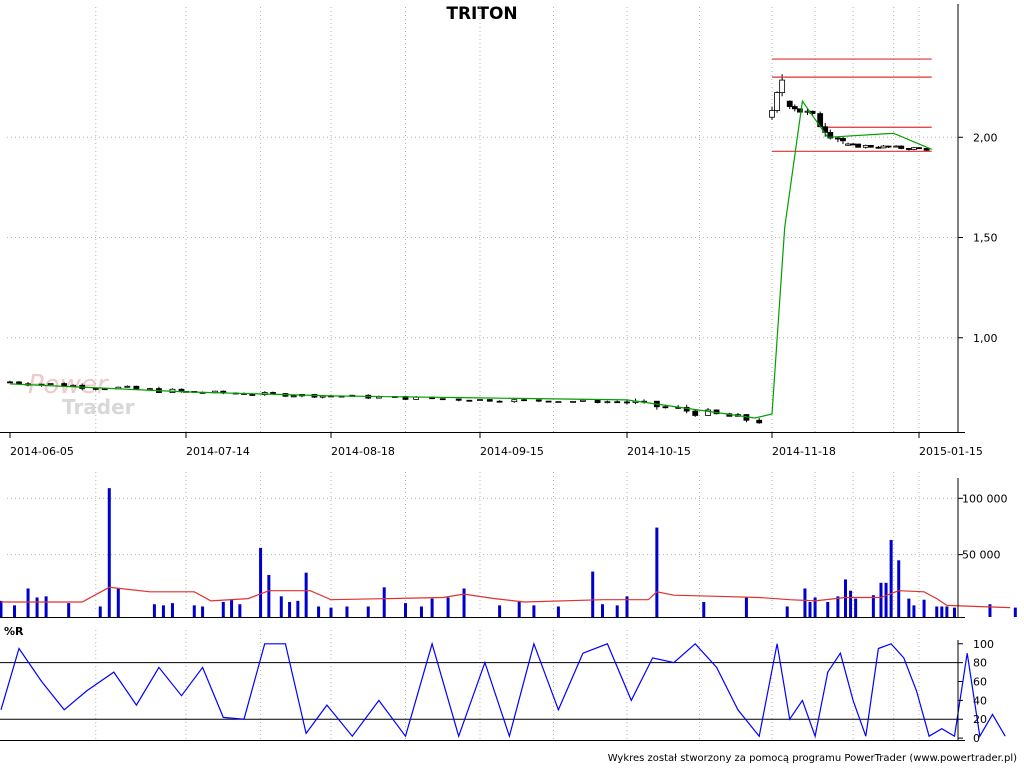 The image size is (1024, 768). I want to click on watermark-line2: Trader, so click(98, 407).